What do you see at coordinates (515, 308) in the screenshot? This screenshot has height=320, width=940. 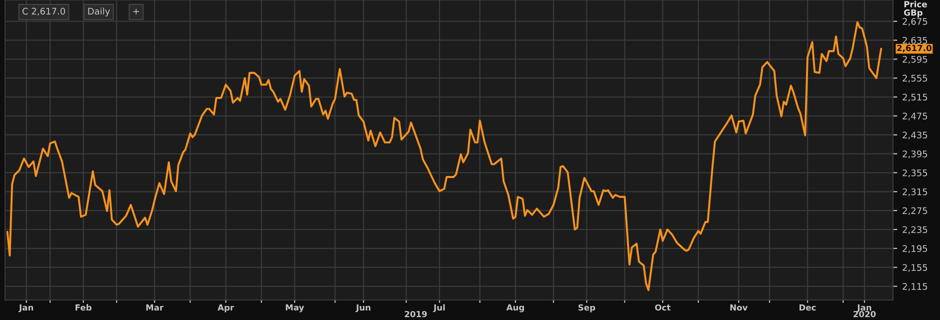 I see `x-tick-label: Aug` at bounding box center [515, 308].